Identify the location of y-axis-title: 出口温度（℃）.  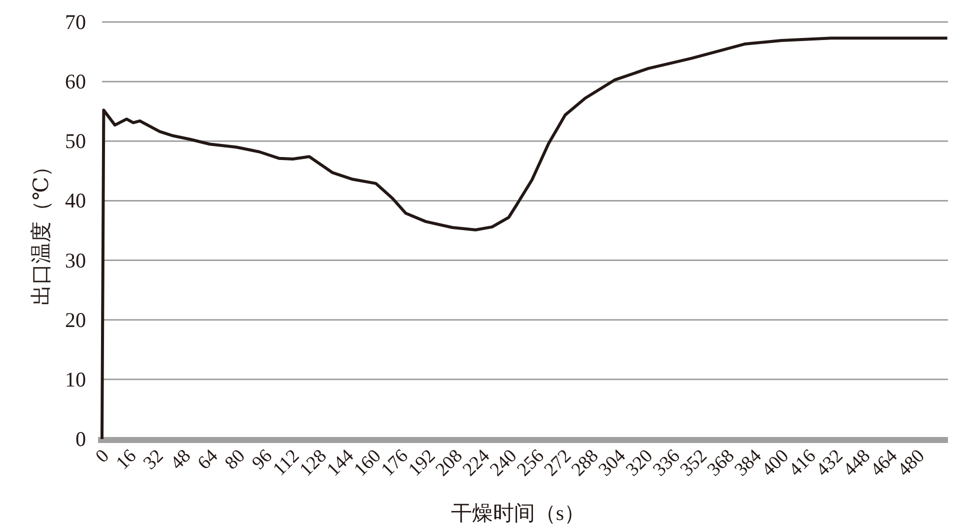
(41, 231).